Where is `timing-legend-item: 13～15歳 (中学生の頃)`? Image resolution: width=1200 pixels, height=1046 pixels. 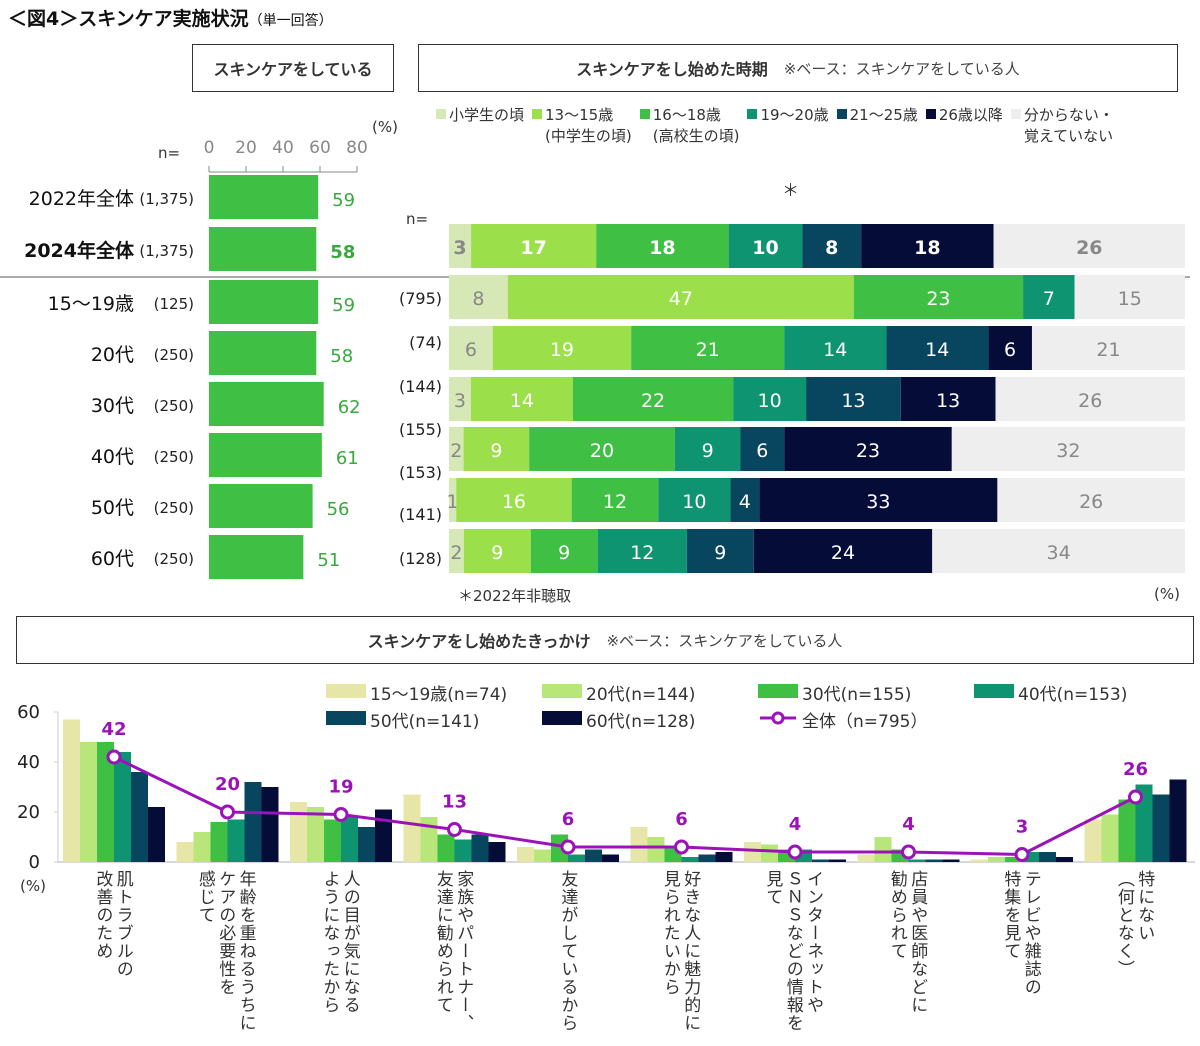 timing-legend-item: 13～15歳 (中学生の頃) is located at coordinates (582, 125).